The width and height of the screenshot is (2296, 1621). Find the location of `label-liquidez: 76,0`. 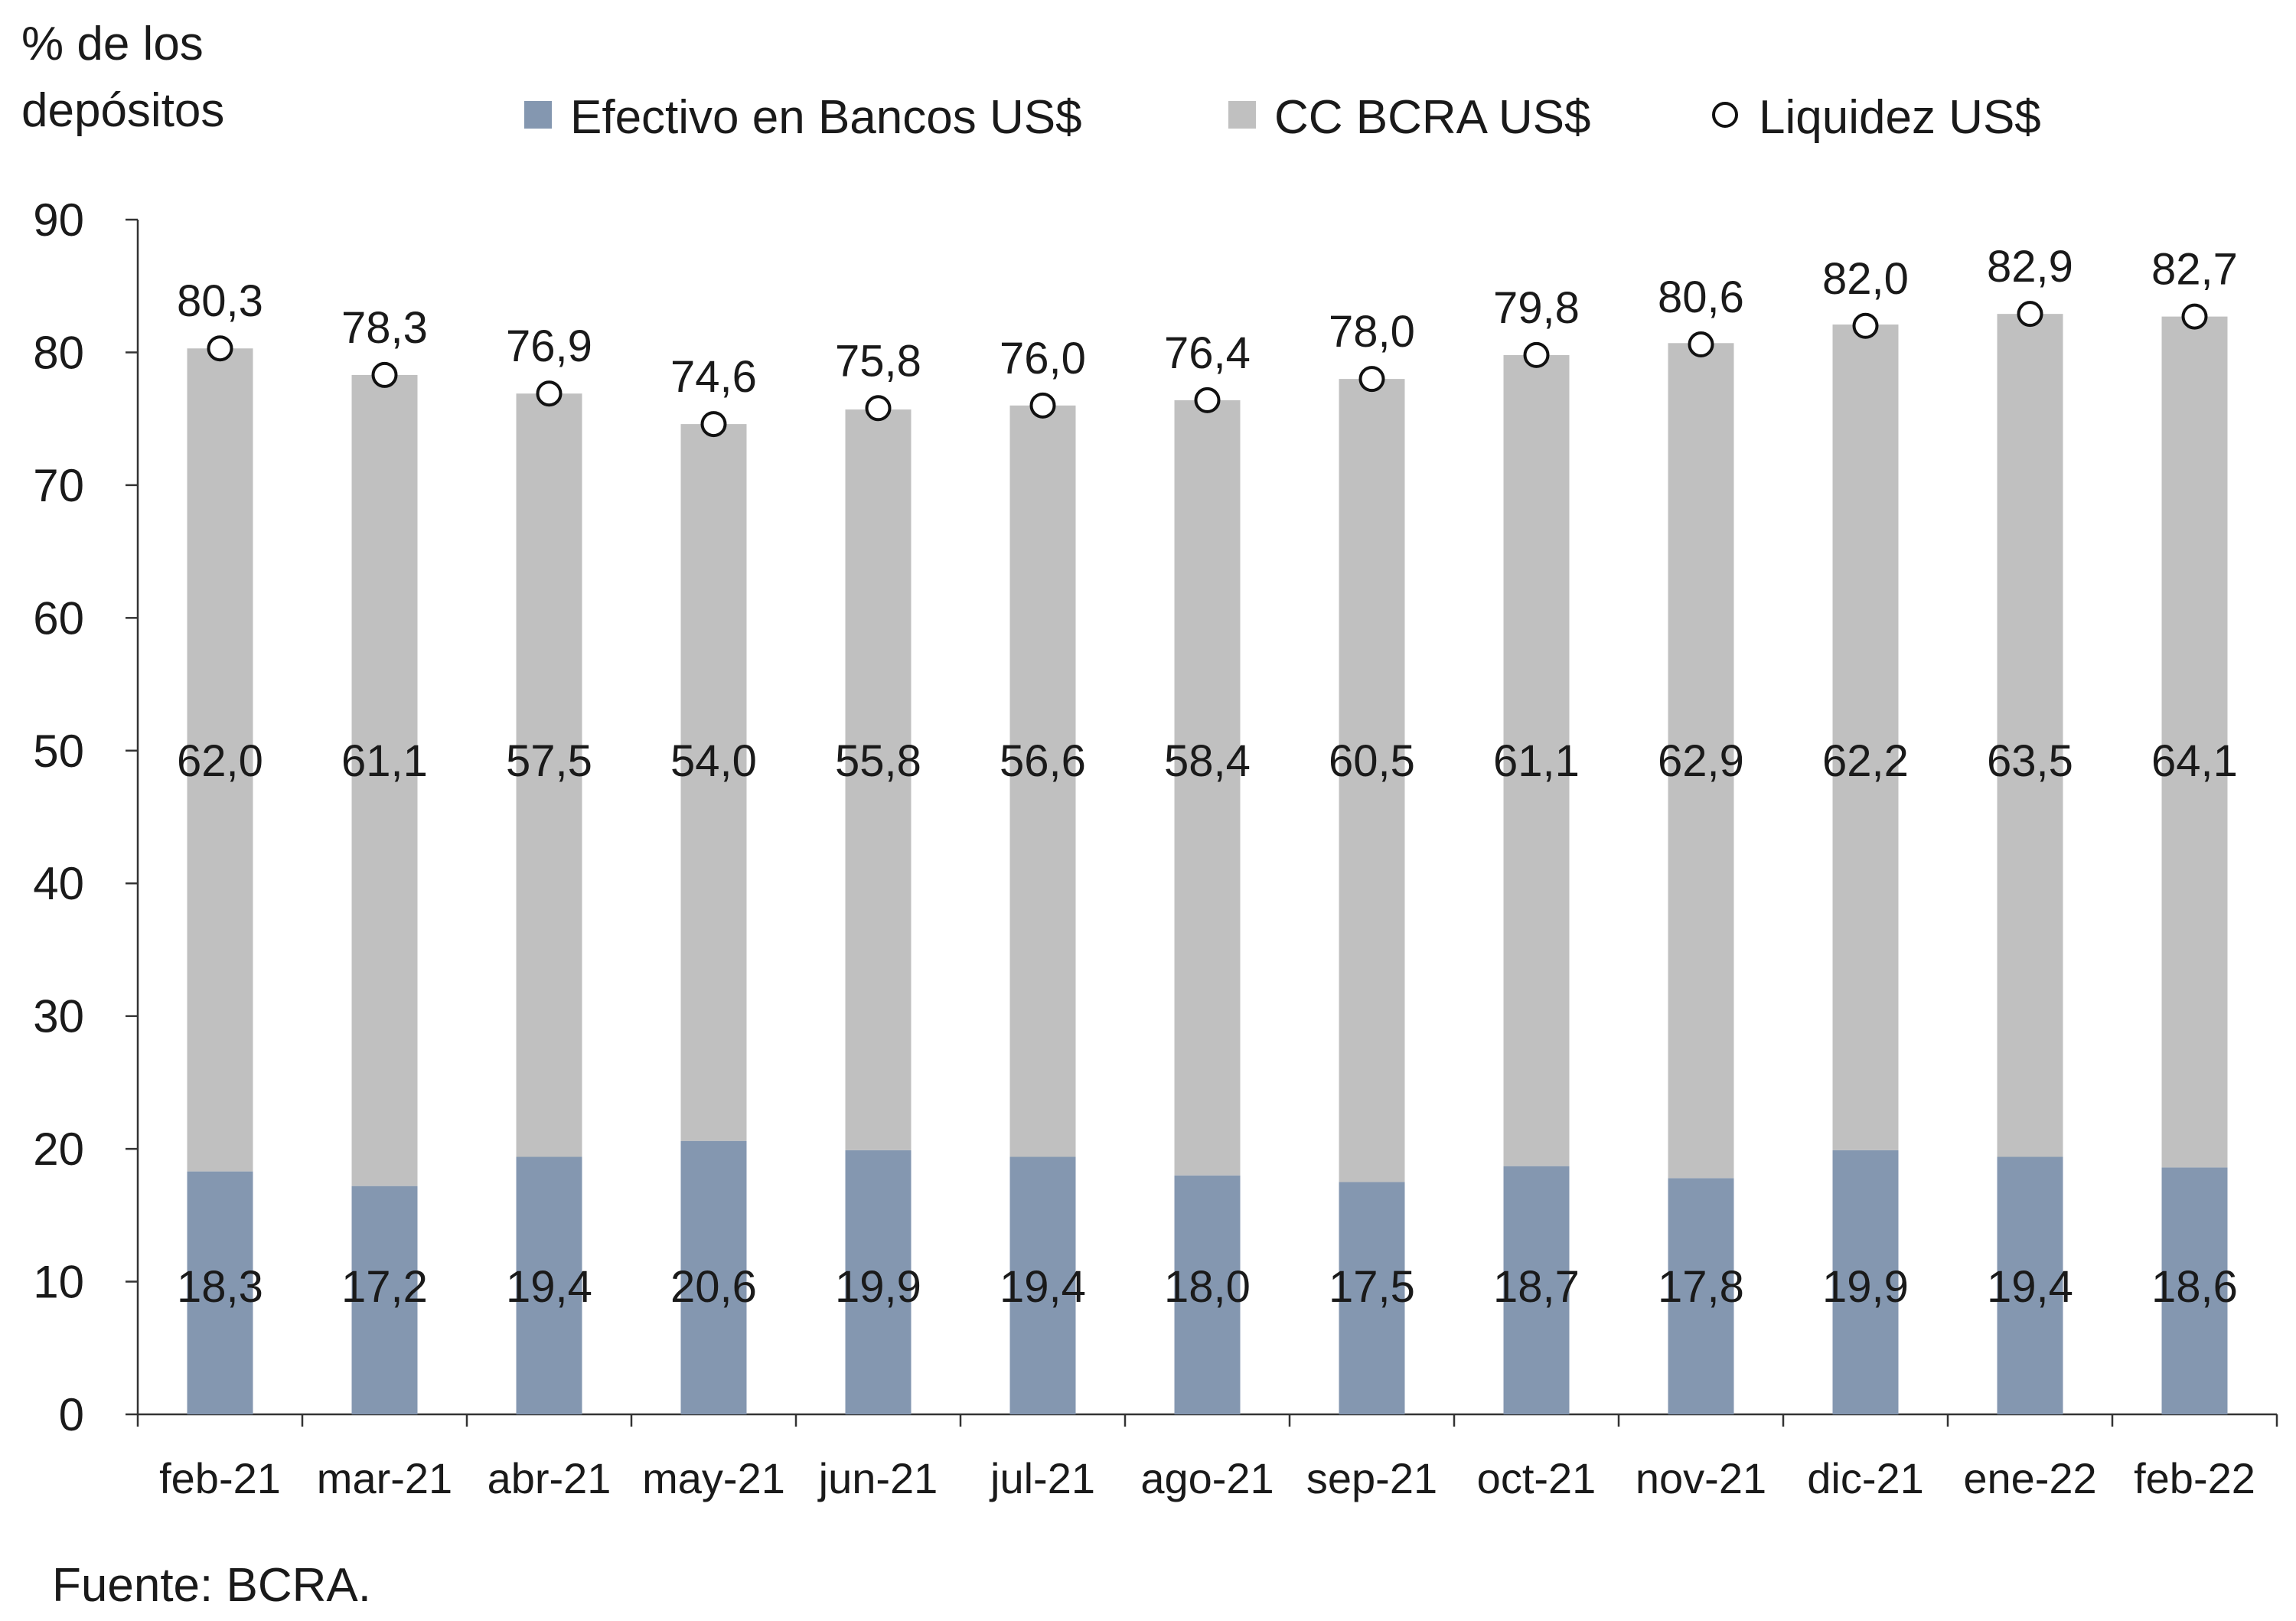

label-liquidez: 76,0 is located at coordinates (1043, 358).